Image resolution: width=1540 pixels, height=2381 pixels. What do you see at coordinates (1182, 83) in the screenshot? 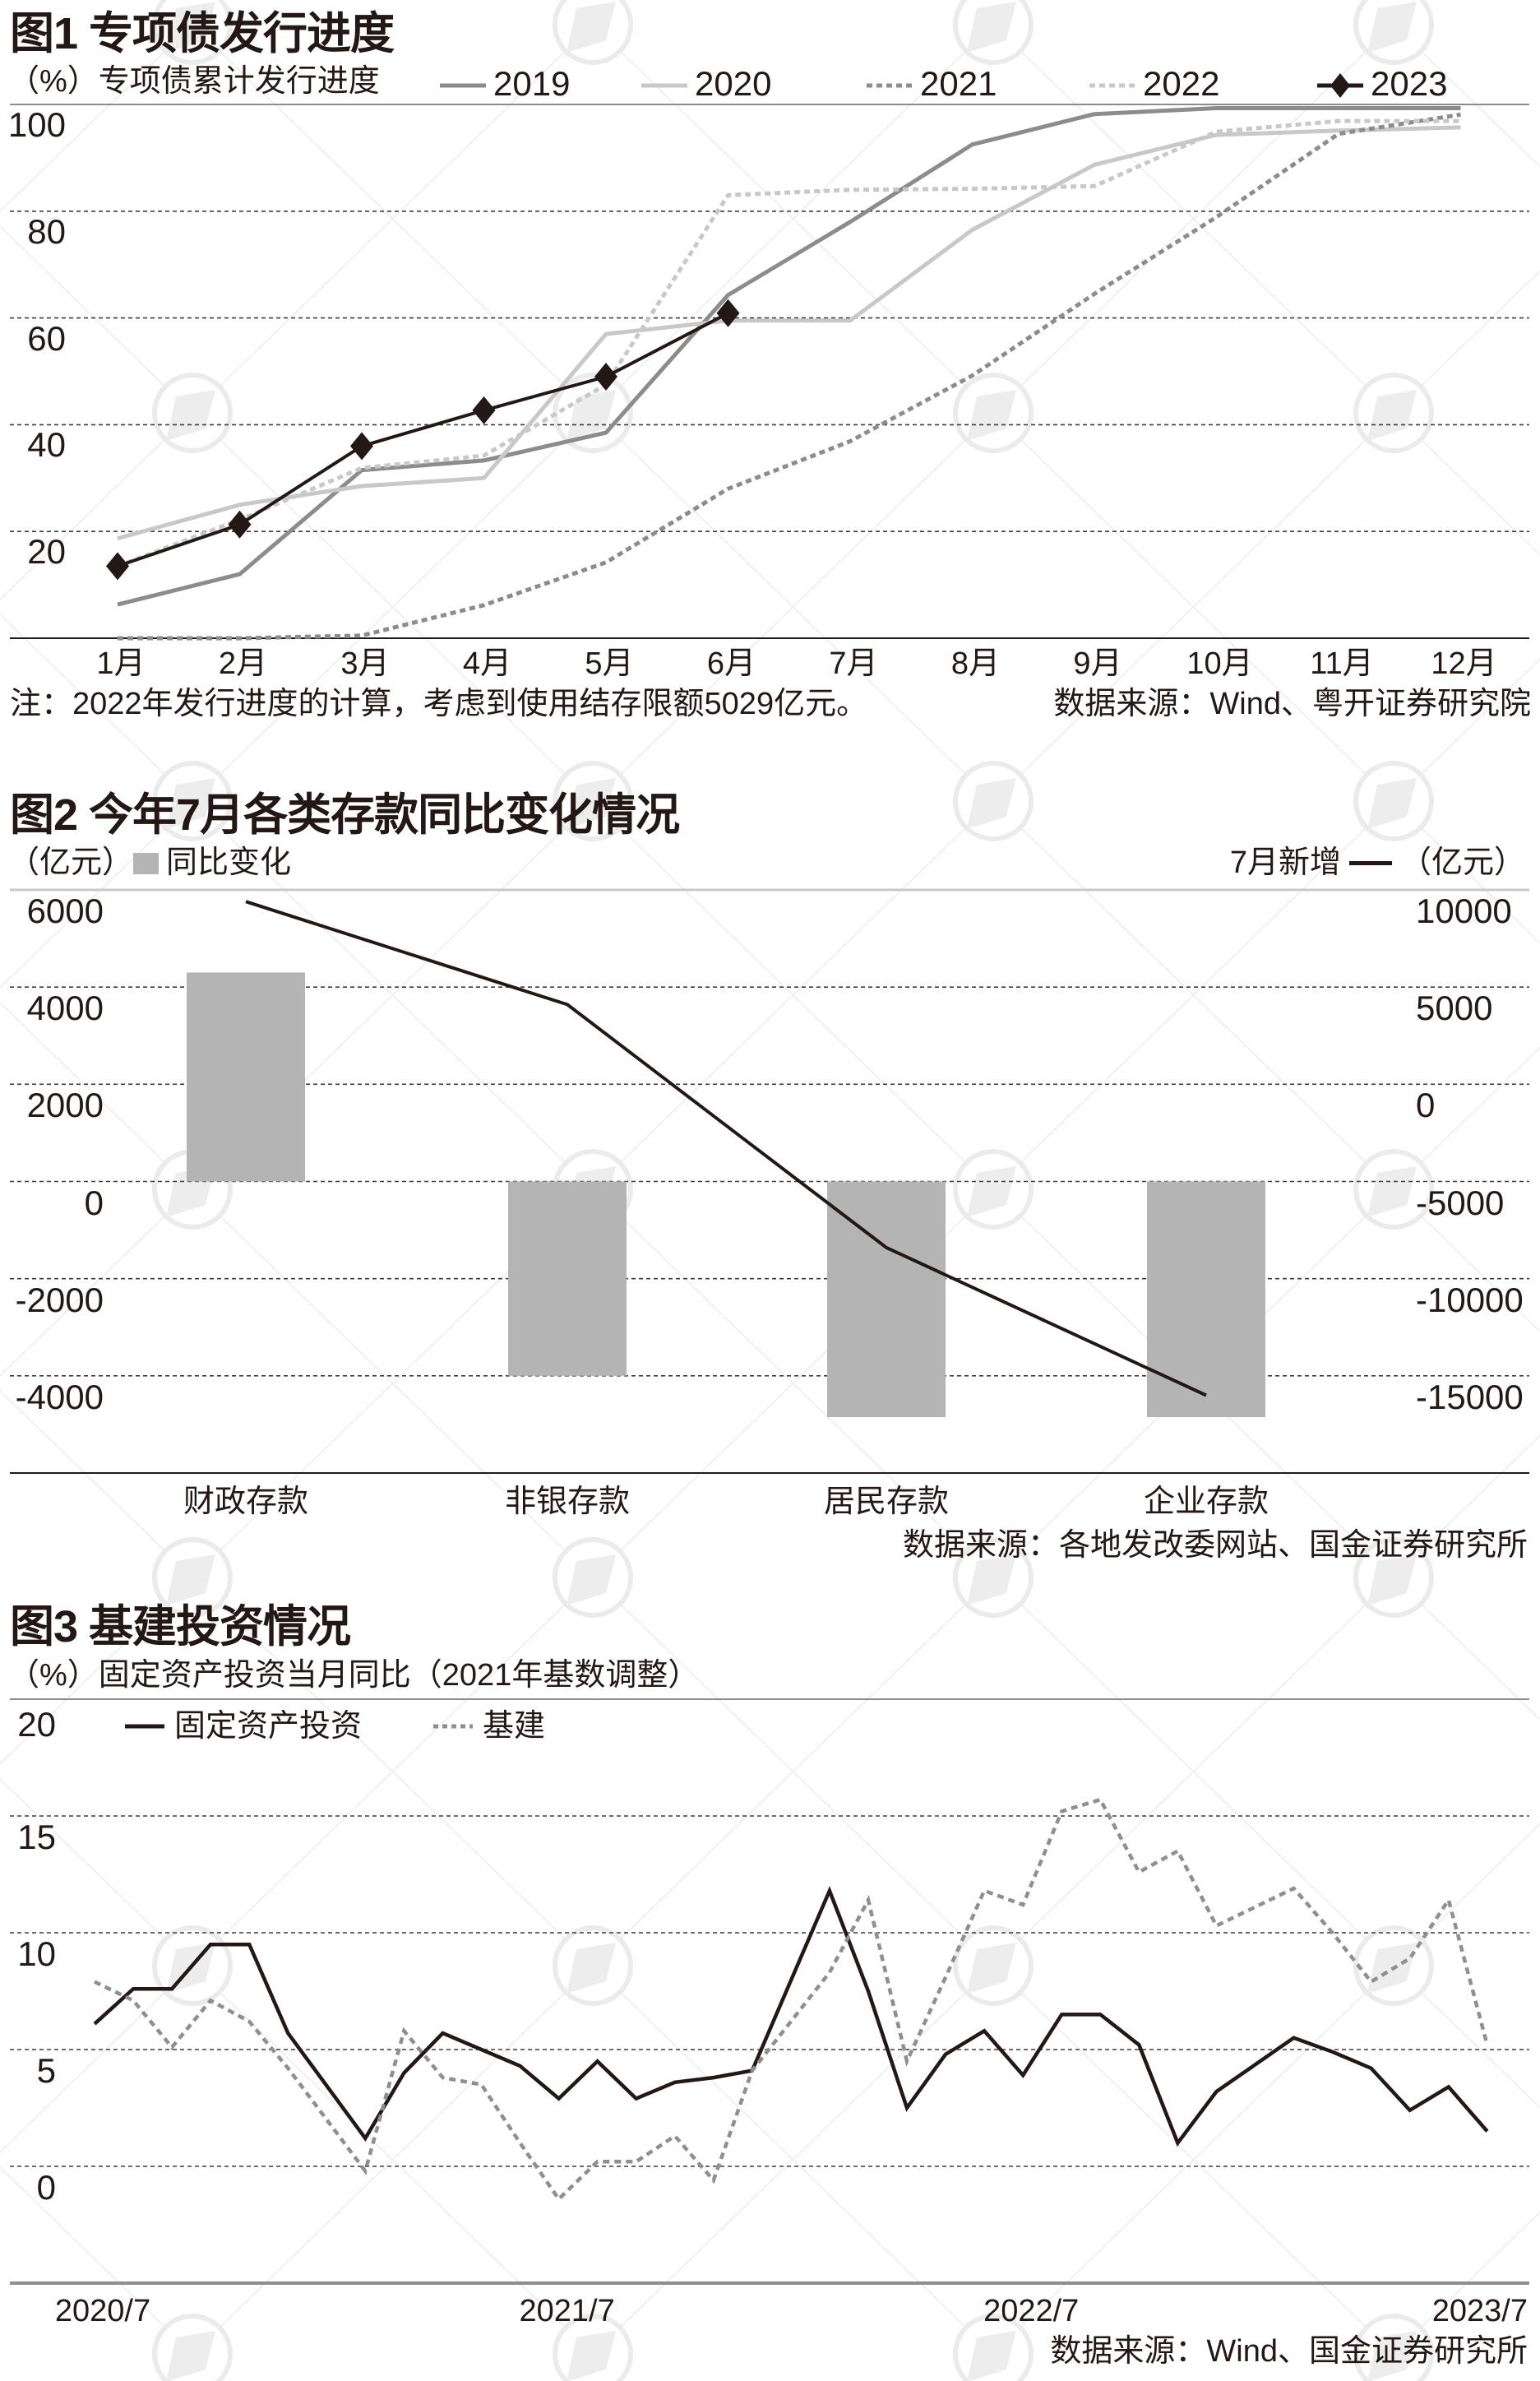
I see `legend-label: 2022` at bounding box center [1182, 83].